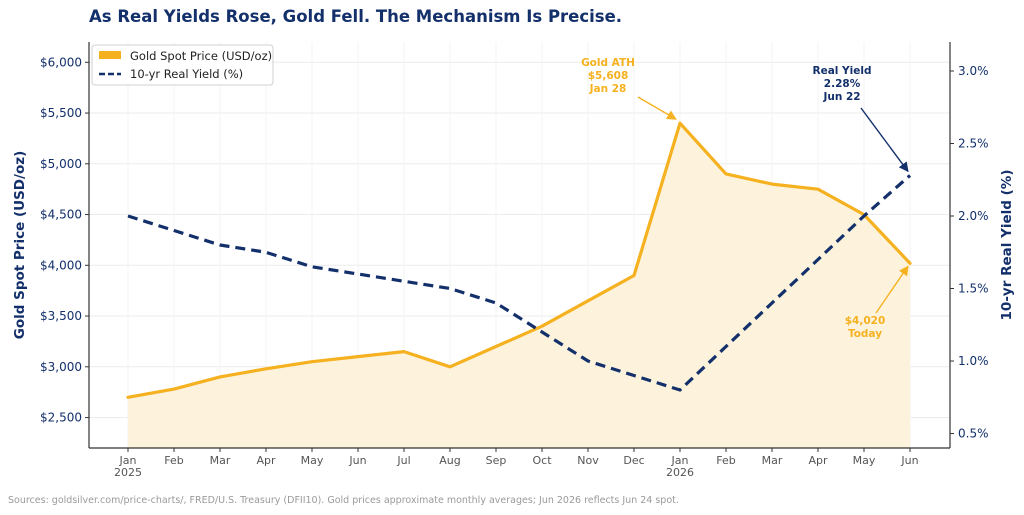 The width and height of the screenshot is (1024, 515). What do you see at coordinates (608, 89) in the screenshot?
I see `annotation-gold-ath-text: Jan 28` at bounding box center [608, 89].